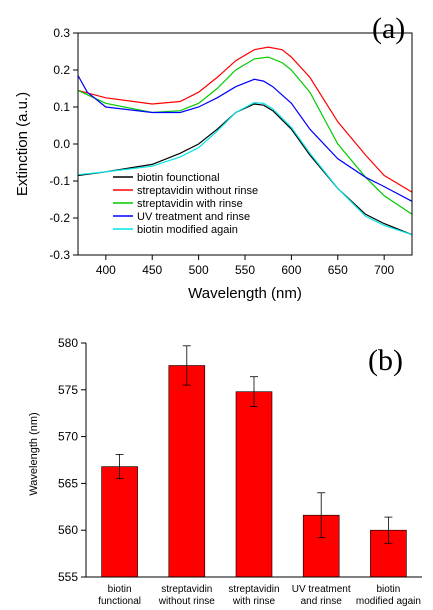 The width and height of the screenshot is (433, 610). Describe the element at coordinates (321, 595) in the screenshot. I see `category-label: UV treatment and rinse` at that location.